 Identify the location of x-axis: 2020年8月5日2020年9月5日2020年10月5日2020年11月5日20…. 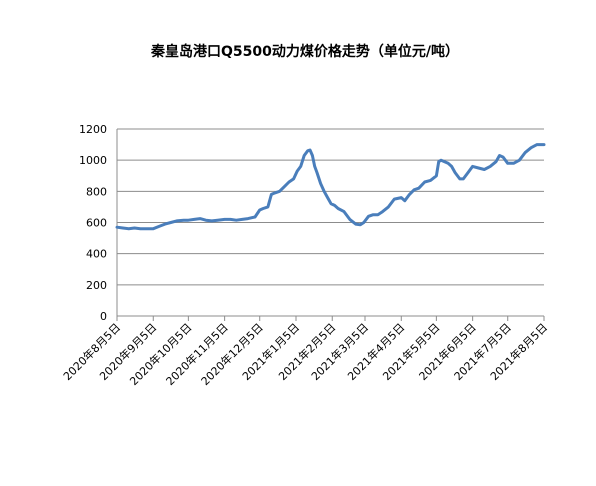
(305, 352).